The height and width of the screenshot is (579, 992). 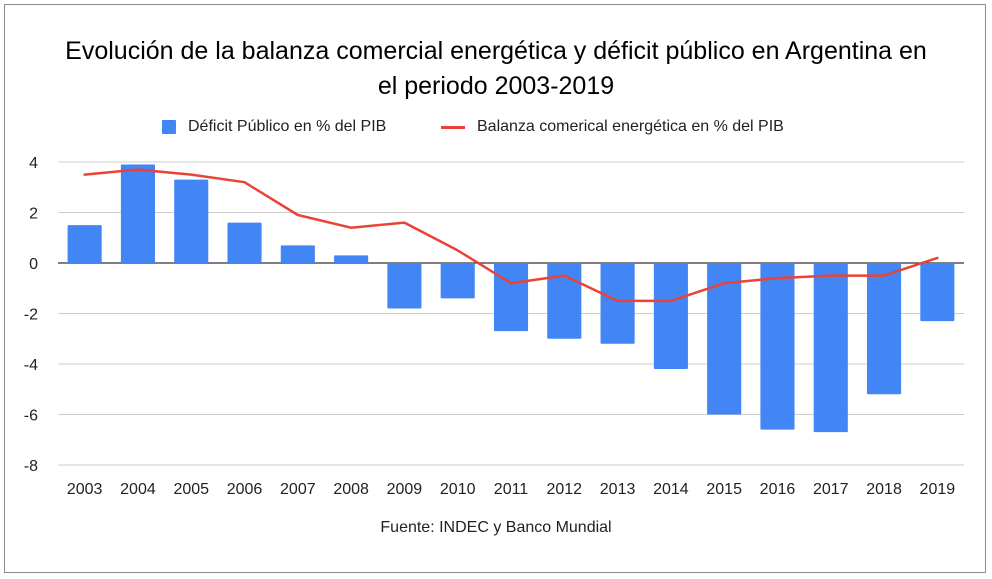 I want to click on bar-deficit-2005, so click(x=191, y=221).